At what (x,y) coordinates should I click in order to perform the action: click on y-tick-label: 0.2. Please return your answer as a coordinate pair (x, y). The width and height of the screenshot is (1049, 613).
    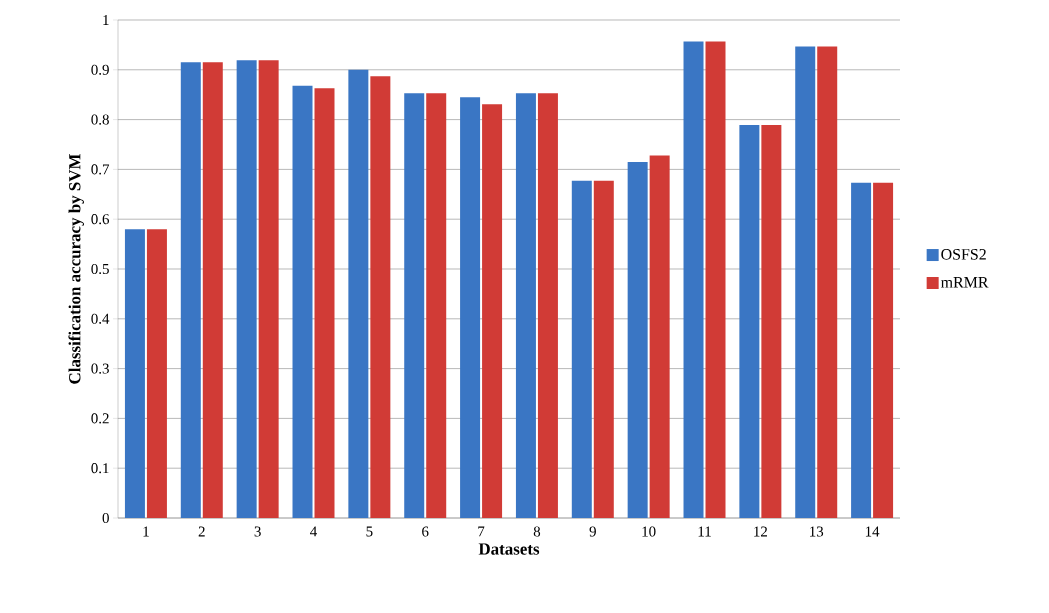
    Looking at the image, I should click on (100, 418).